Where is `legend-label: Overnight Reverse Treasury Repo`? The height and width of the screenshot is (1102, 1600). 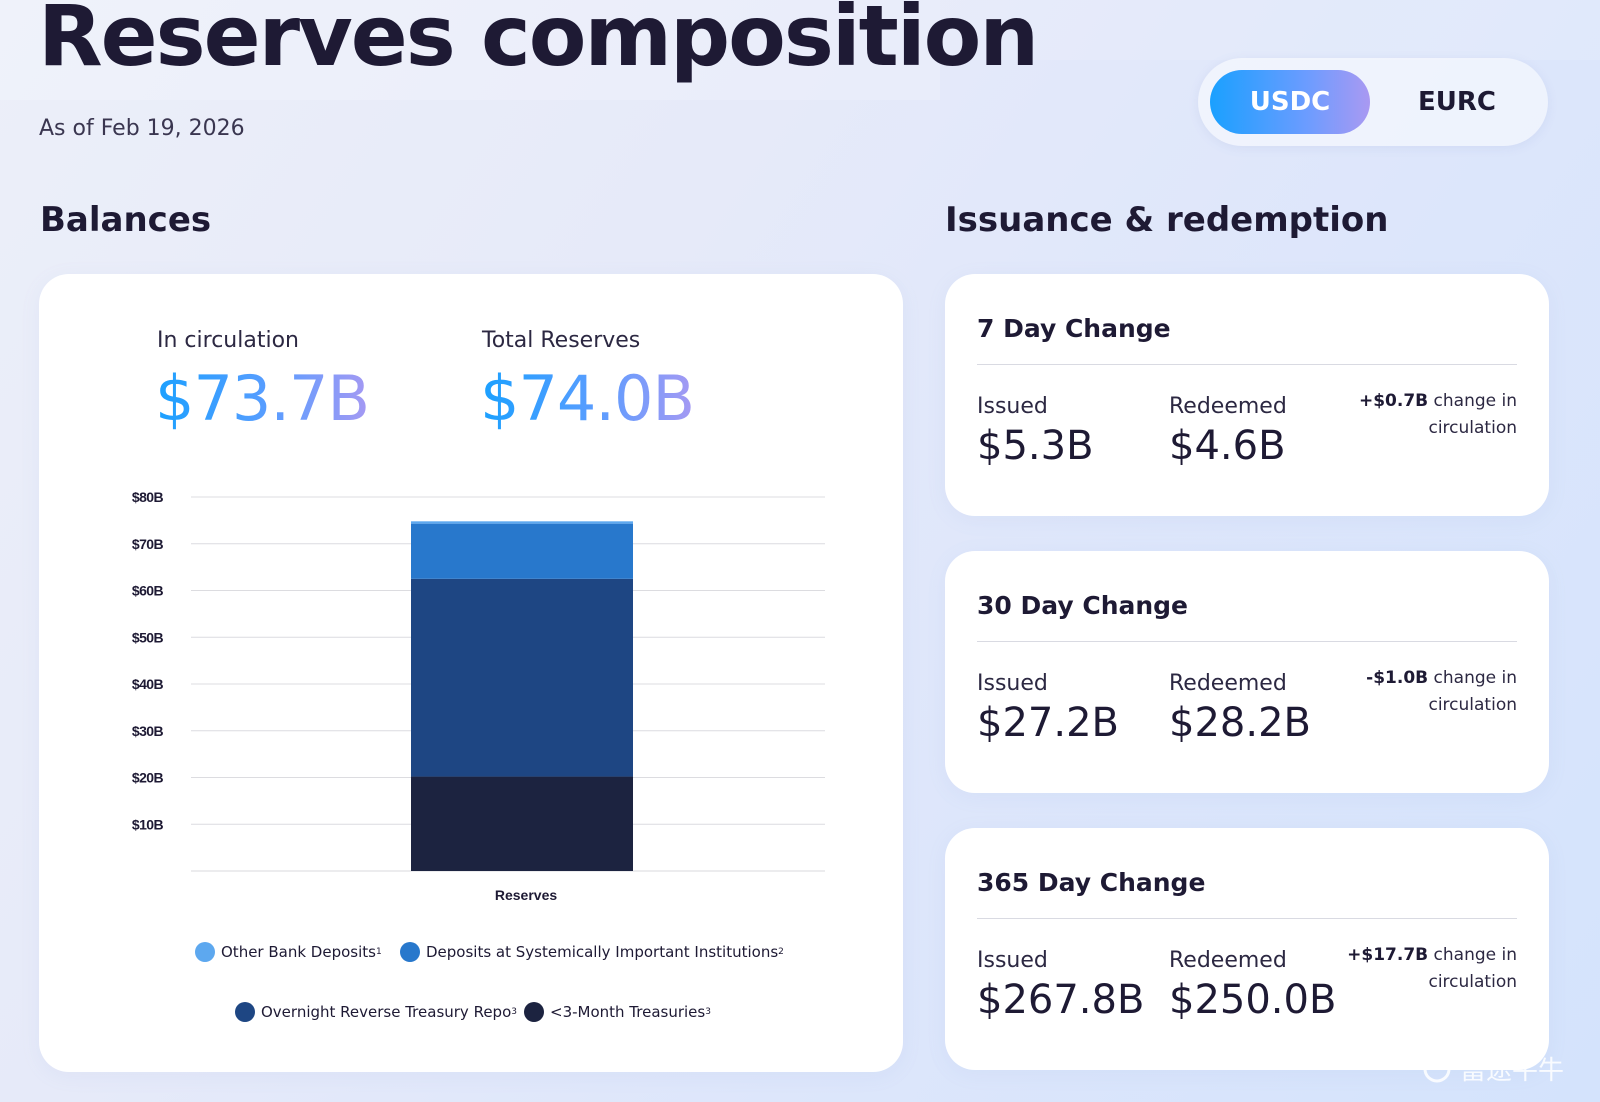
legend-label: Overnight Reverse Treasury Repo is located at coordinates (386, 1012).